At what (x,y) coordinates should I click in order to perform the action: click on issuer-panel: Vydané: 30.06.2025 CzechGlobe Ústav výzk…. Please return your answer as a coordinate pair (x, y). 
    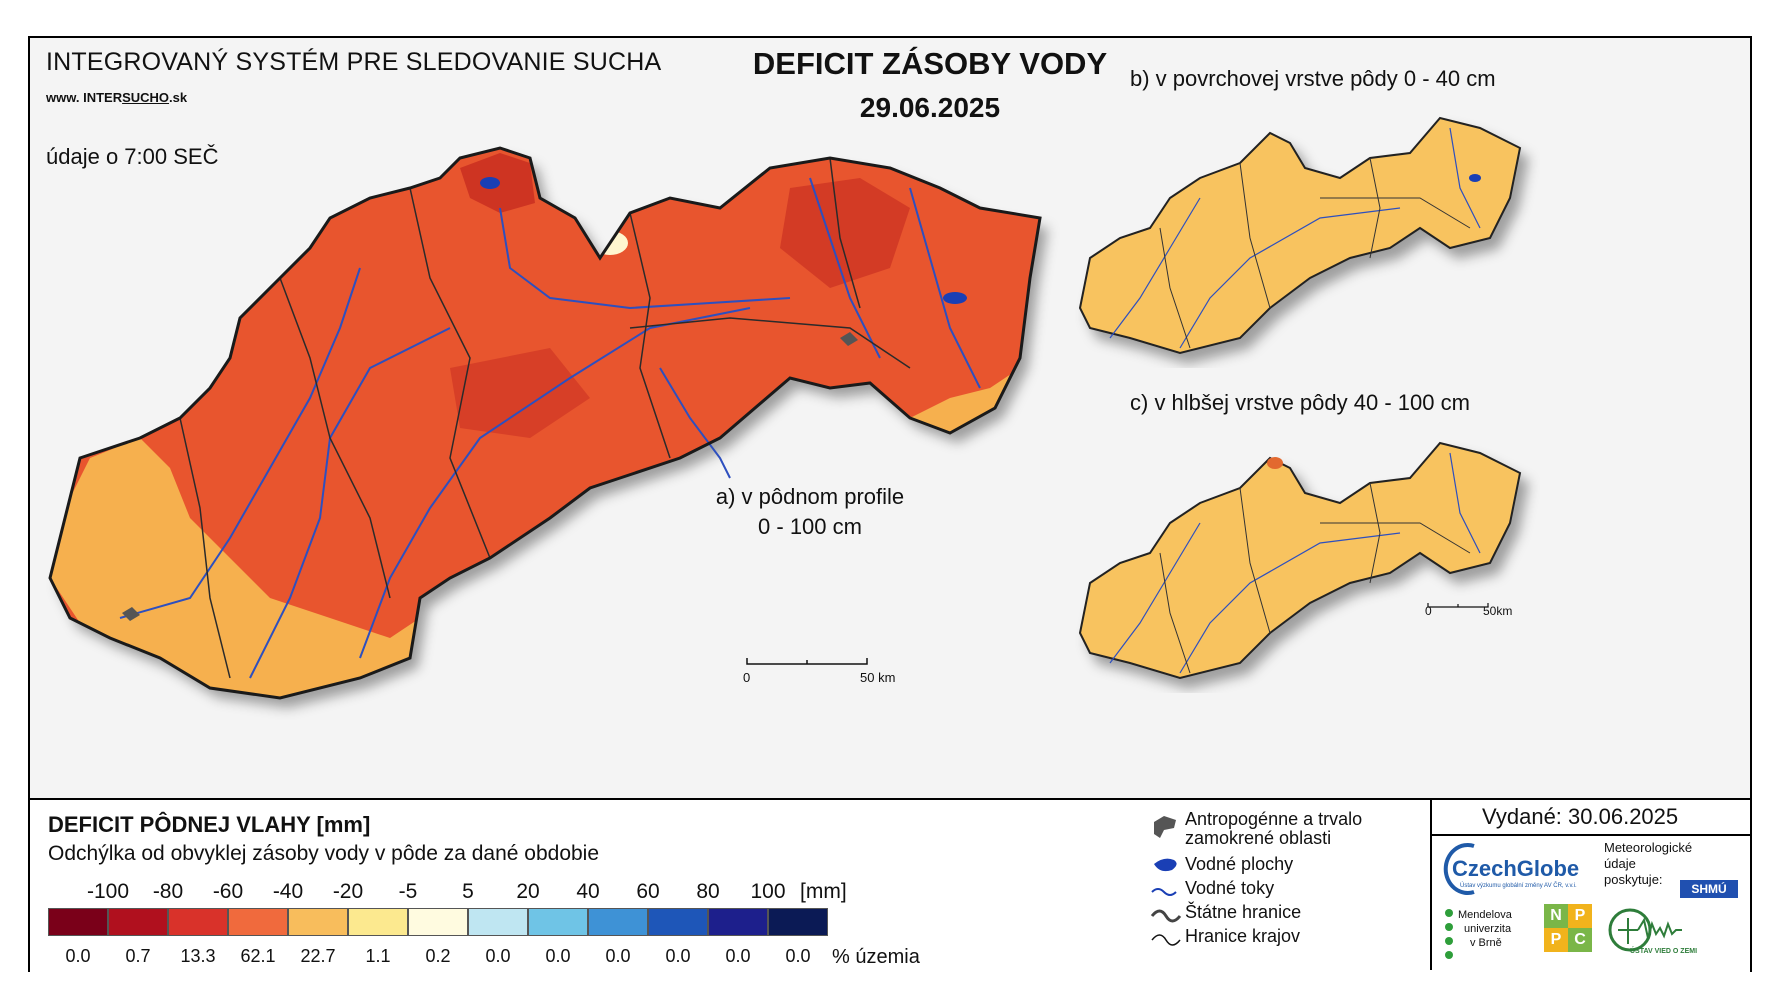
    Looking at the image, I should click on (1591, 885).